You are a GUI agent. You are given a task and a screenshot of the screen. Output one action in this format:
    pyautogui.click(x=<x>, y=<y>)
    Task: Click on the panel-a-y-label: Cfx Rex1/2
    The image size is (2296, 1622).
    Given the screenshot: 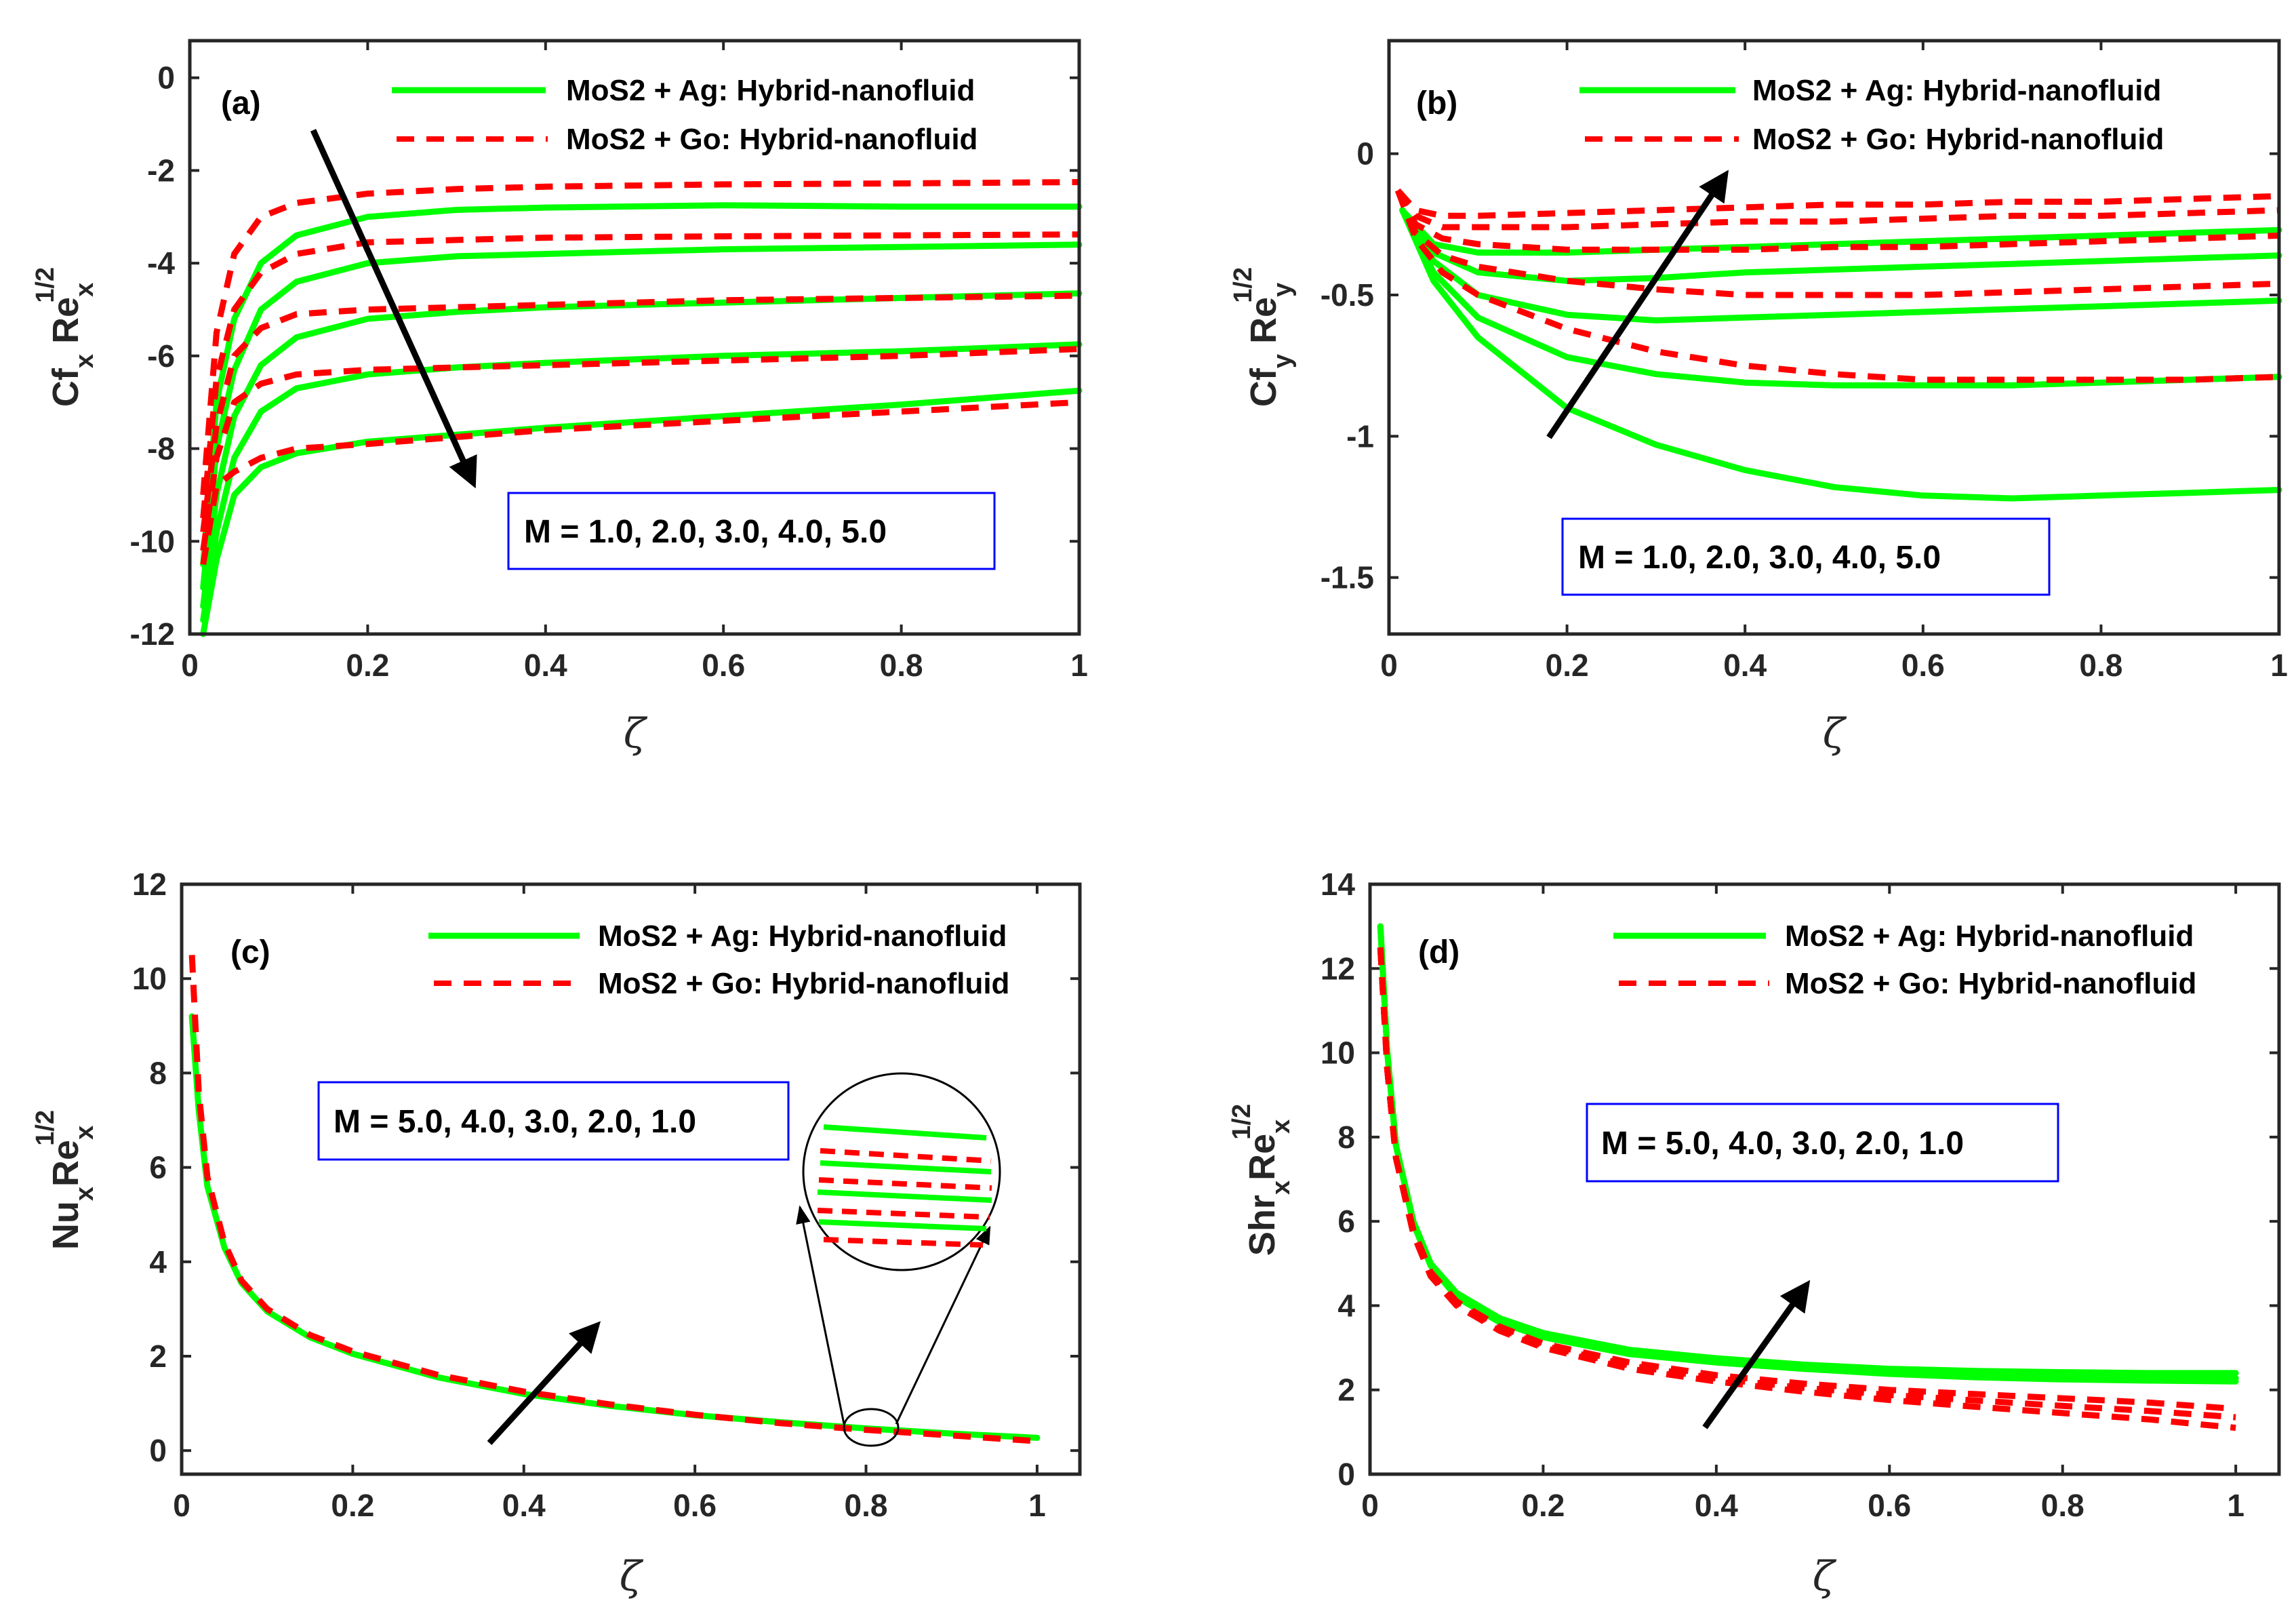 What is the action you would take?
    pyautogui.click(x=65, y=337)
    